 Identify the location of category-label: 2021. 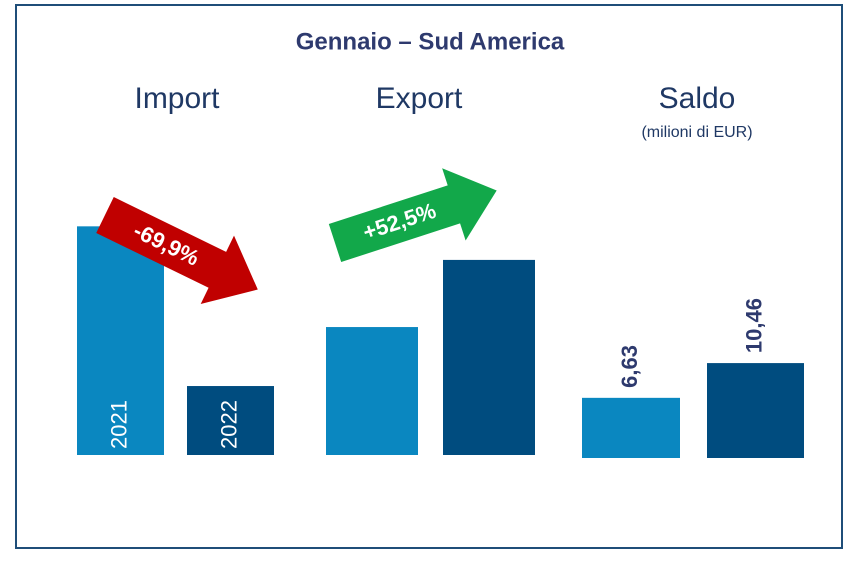
(118, 424).